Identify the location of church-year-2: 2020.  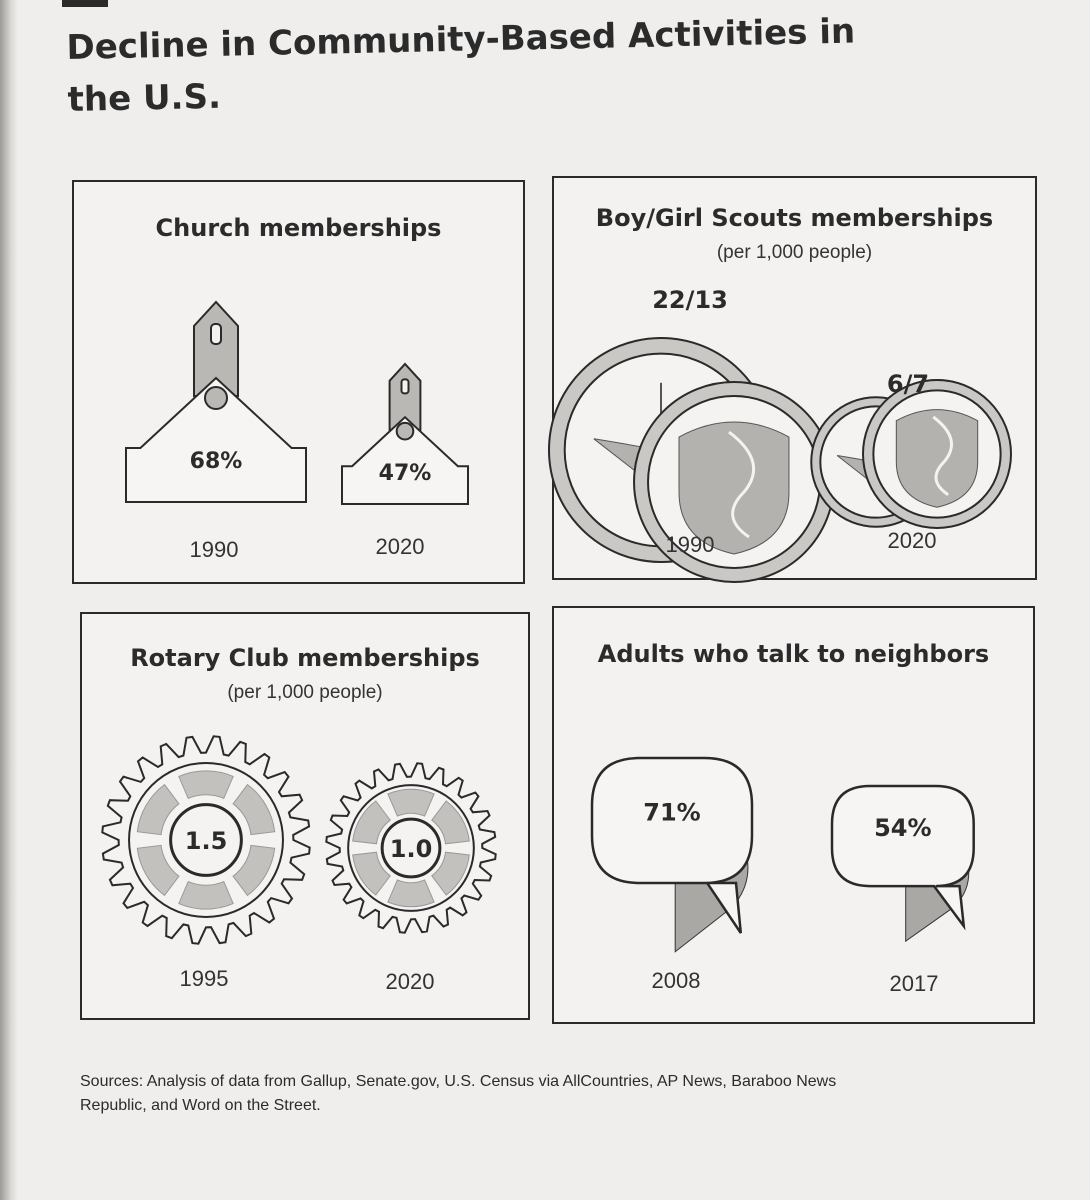
(400, 546).